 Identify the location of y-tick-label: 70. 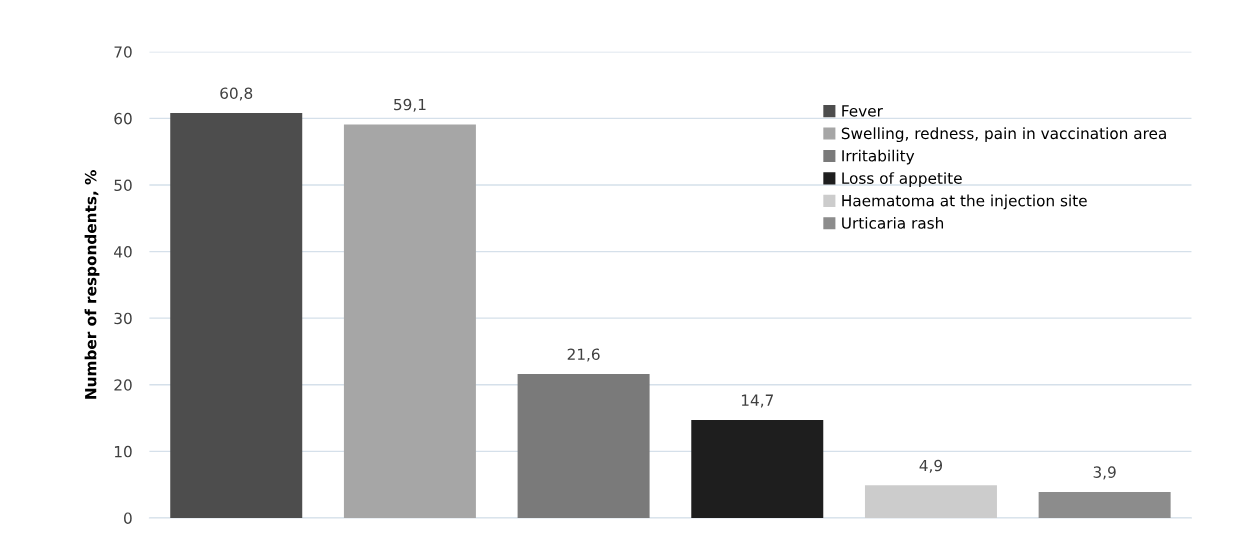
(123, 52).